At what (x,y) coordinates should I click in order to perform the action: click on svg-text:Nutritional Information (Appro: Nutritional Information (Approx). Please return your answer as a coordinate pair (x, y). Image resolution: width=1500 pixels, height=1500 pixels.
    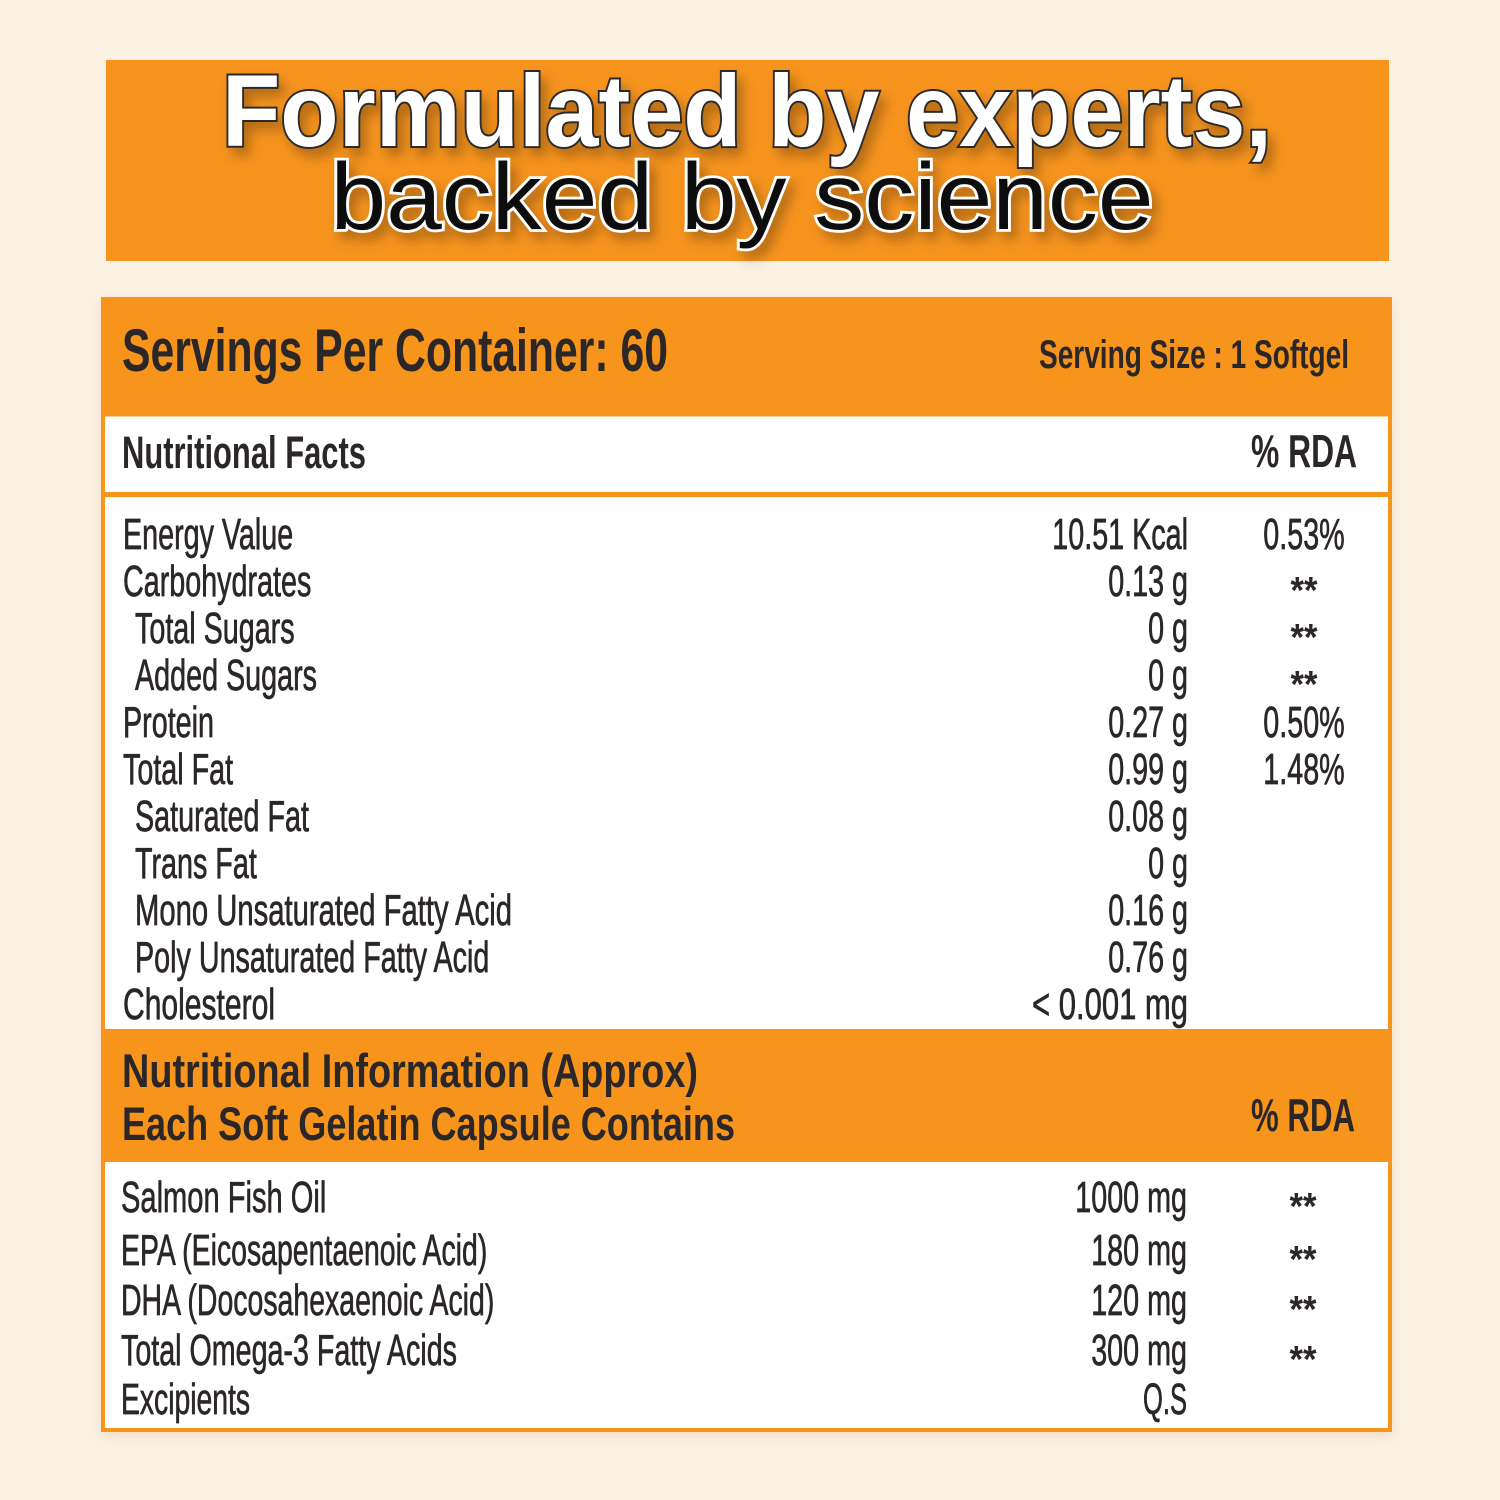
    Looking at the image, I should click on (410, 1071).